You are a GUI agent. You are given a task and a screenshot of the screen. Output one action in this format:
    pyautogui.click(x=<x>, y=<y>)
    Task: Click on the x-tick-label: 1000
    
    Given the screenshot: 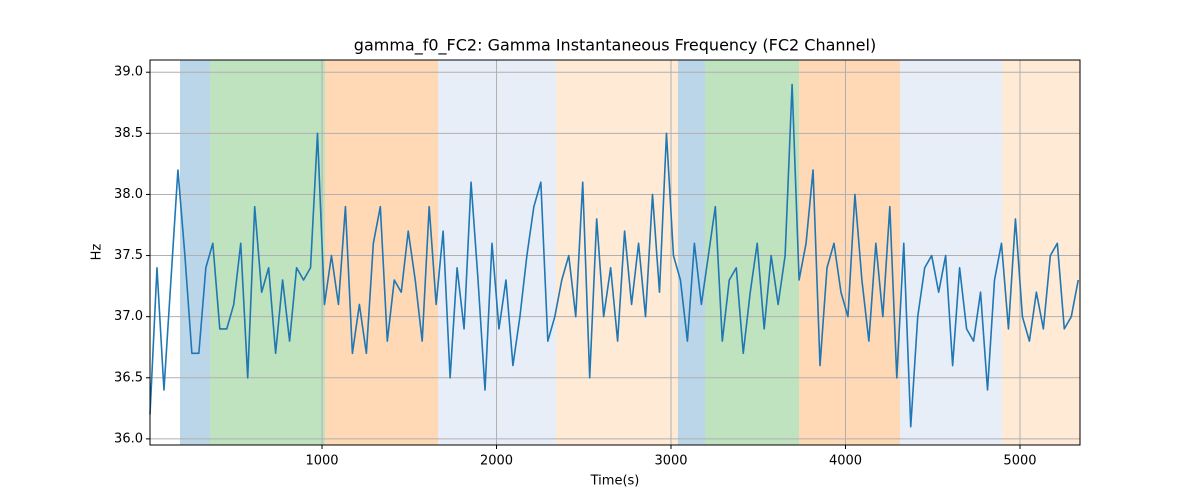 What is the action you would take?
    pyautogui.click(x=321, y=461)
    